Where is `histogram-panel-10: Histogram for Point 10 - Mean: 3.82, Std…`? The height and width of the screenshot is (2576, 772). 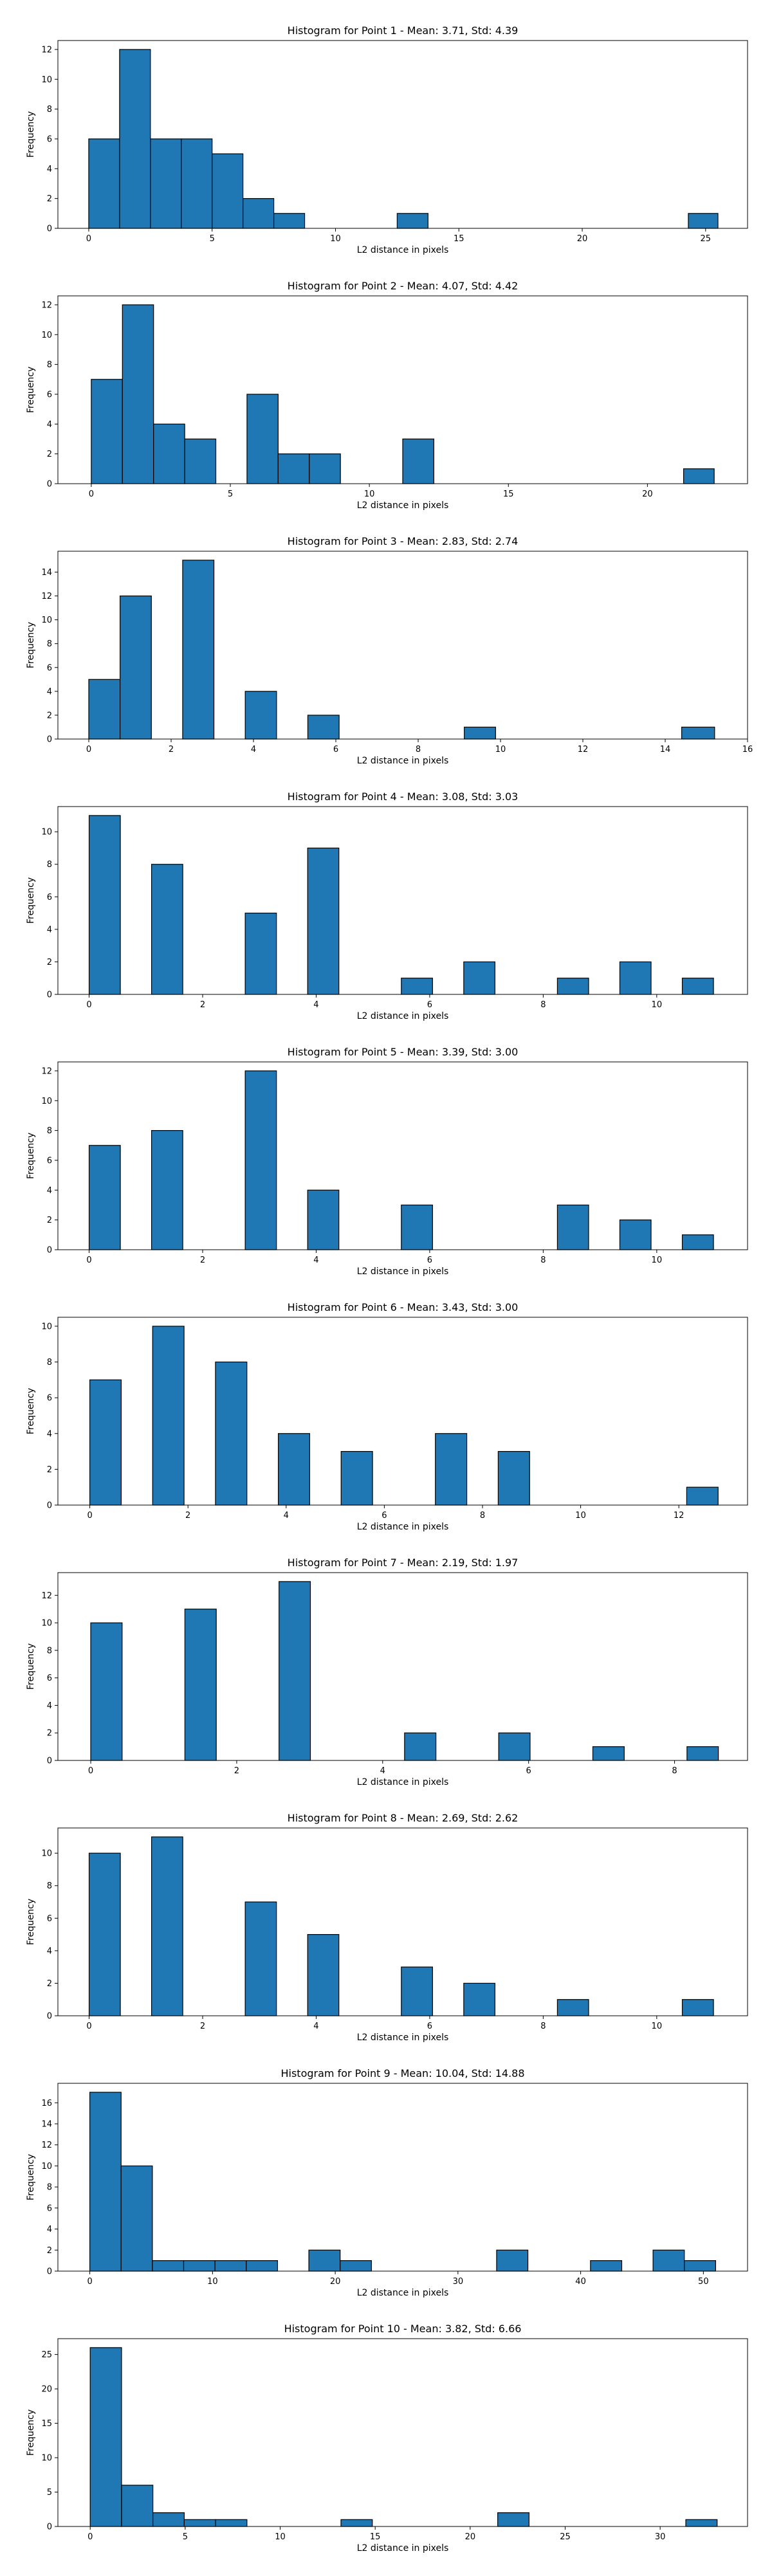 histogram-panel-10: Histogram for Point 10 - Mean: 3.82, Std… is located at coordinates (387, 2438).